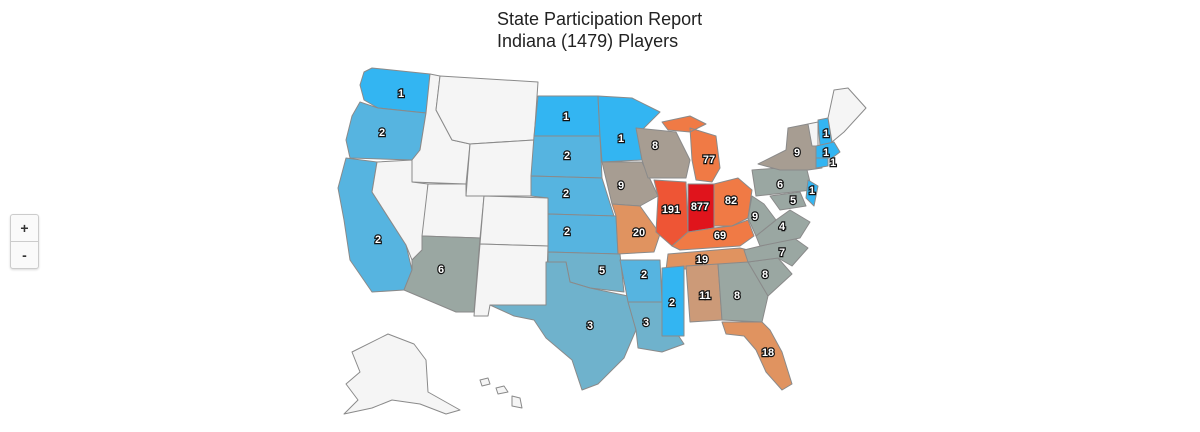 The image size is (1200, 432). What do you see at coordinates (501, 393) in the screenshot?
I see `state-hawaii` at bounding box center [501, 393].